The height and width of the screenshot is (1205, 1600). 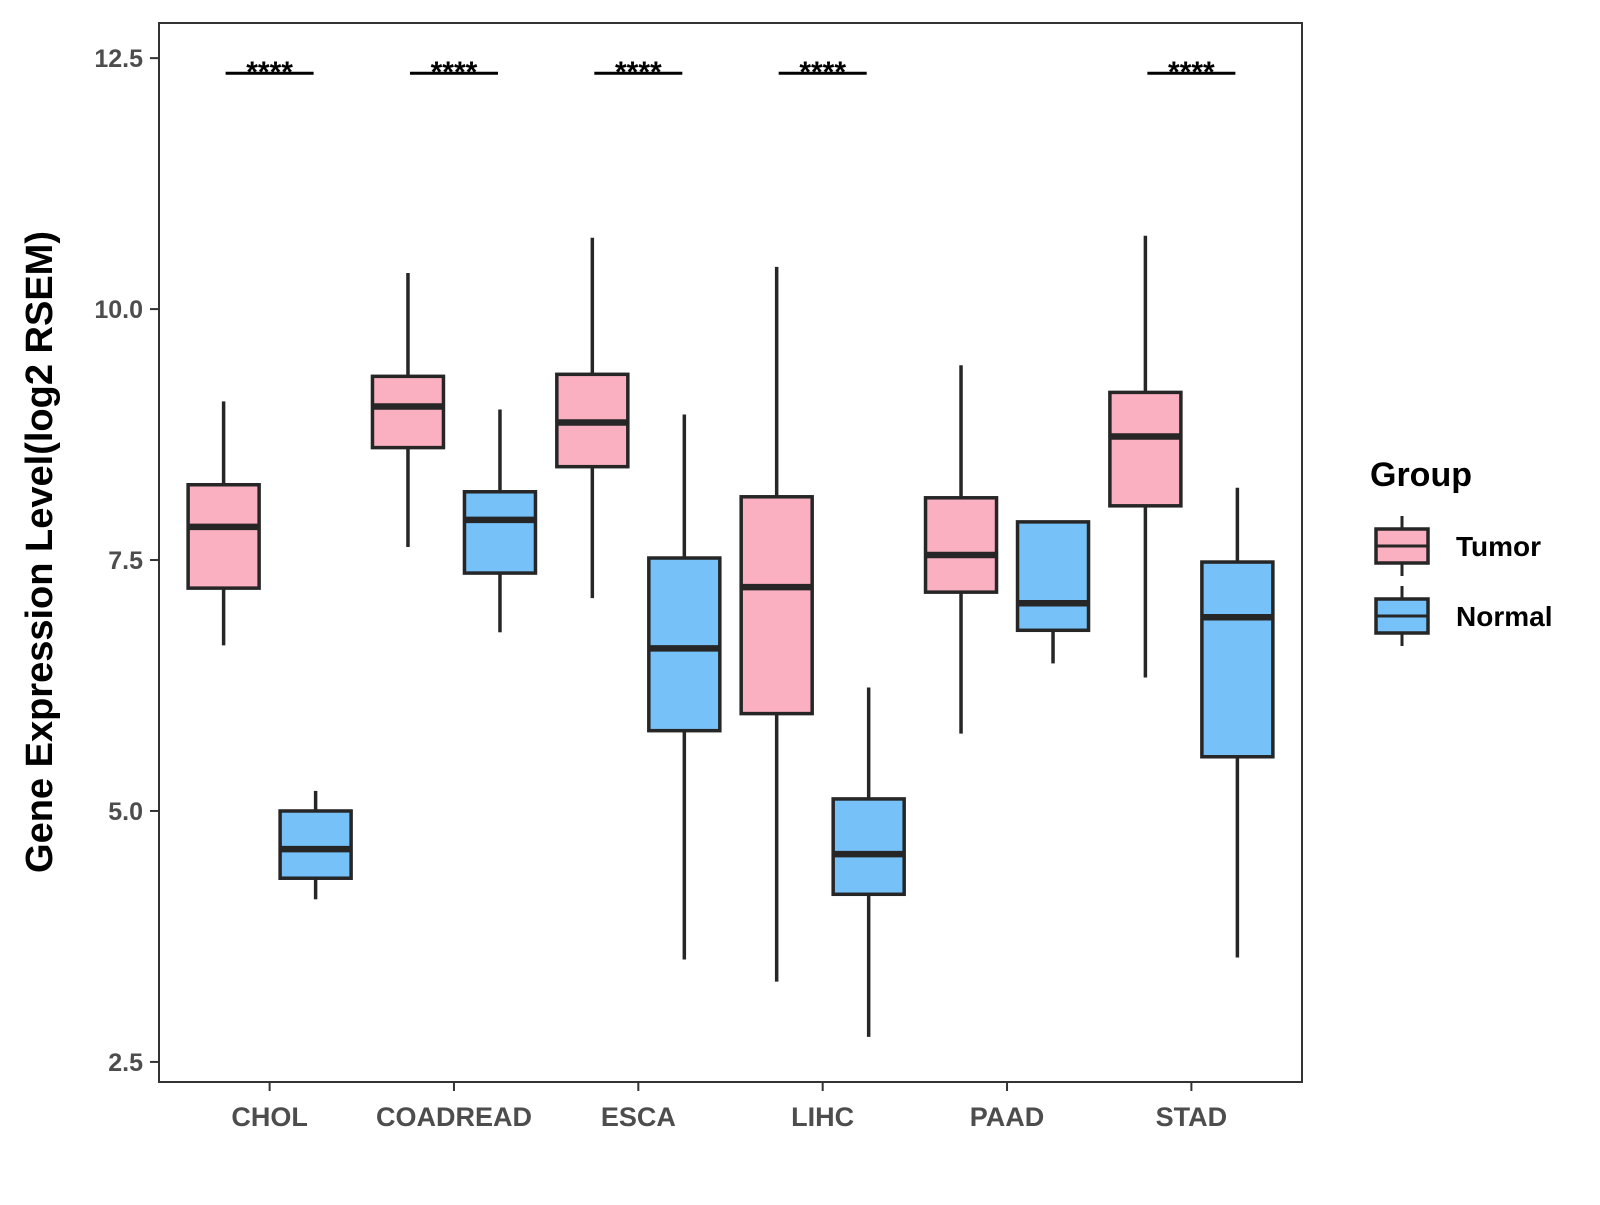 I want to click on x-tick-label: STAD, so click(x=1192, y=1117).